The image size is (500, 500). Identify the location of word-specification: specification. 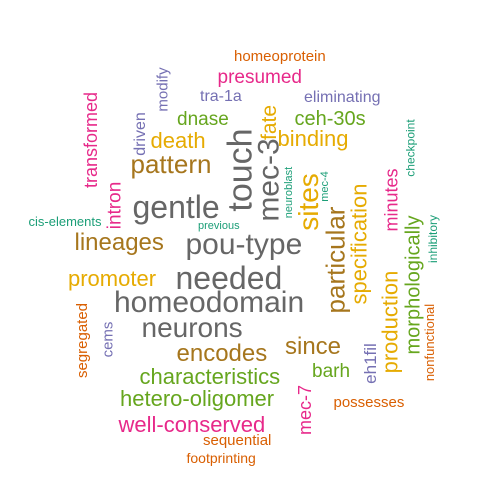
(359, 244).